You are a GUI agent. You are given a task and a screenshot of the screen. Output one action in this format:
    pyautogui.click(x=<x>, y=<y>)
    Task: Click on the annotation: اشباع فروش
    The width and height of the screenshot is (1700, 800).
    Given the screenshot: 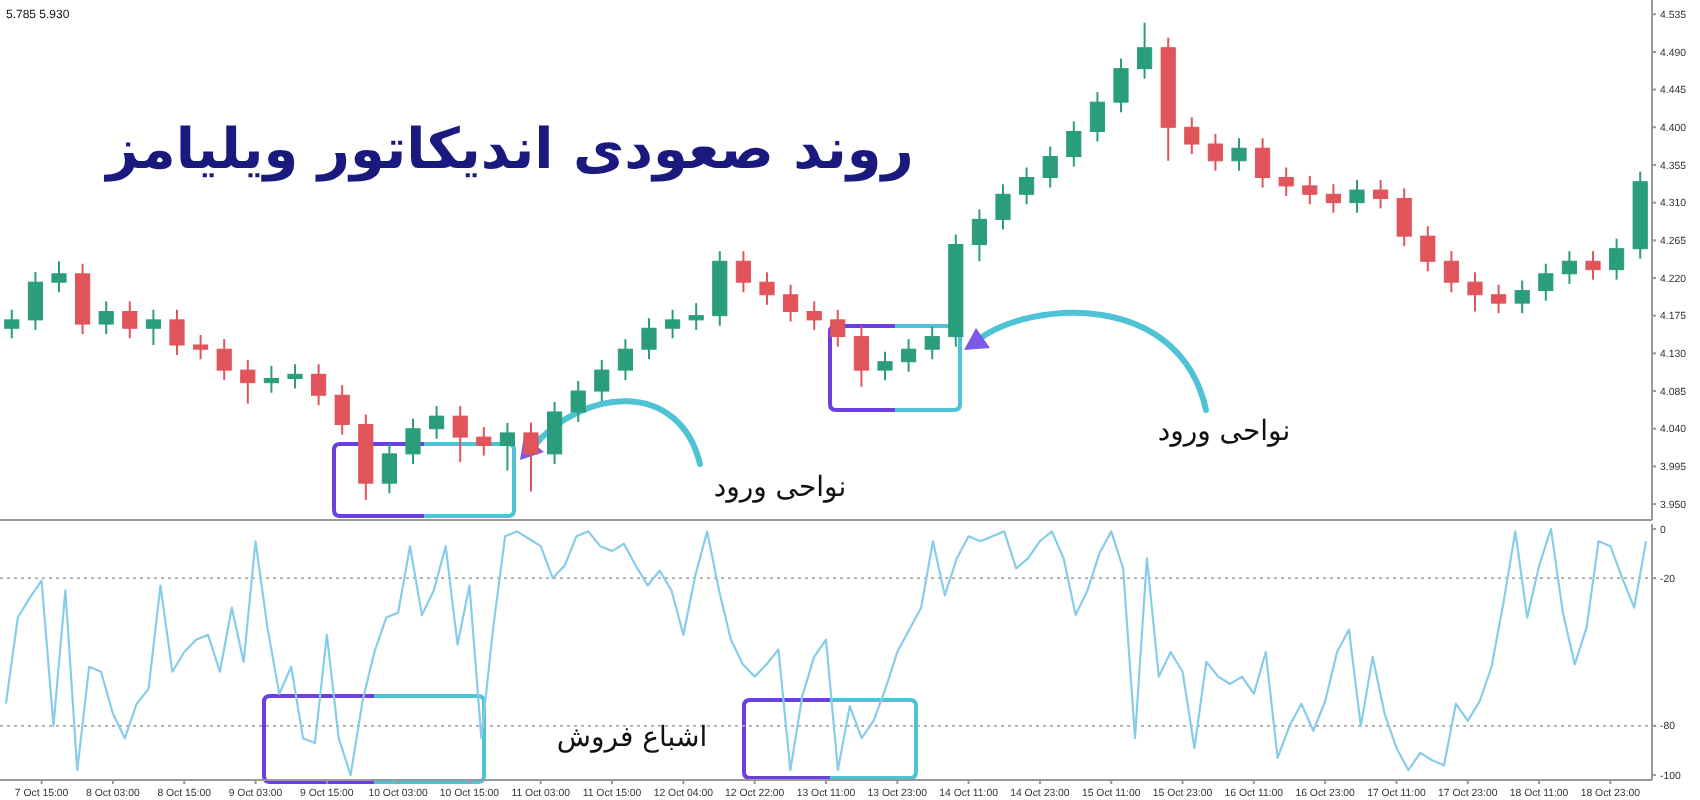 What is the action you would take?
    pyautogui.click(x=632, y=738)
    